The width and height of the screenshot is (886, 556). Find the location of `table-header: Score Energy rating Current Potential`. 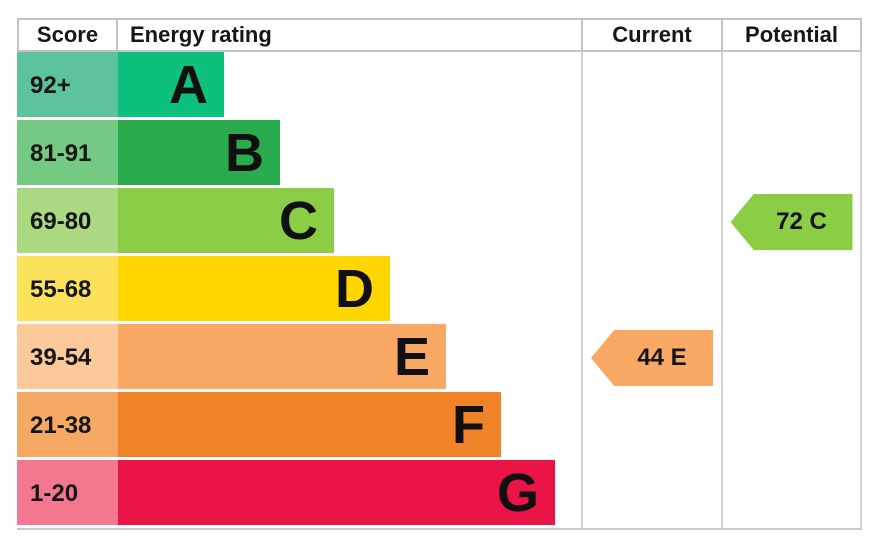

table-header: Score Energy rating Current Potential is located at coordinates (439, 35).